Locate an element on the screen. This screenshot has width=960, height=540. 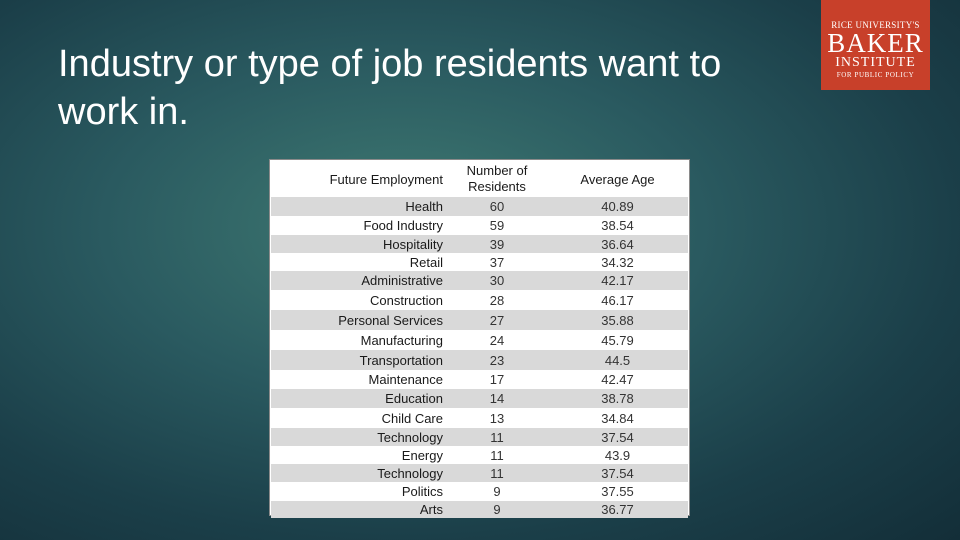
cell-employment: Construction is located at coordinates (406, 300).